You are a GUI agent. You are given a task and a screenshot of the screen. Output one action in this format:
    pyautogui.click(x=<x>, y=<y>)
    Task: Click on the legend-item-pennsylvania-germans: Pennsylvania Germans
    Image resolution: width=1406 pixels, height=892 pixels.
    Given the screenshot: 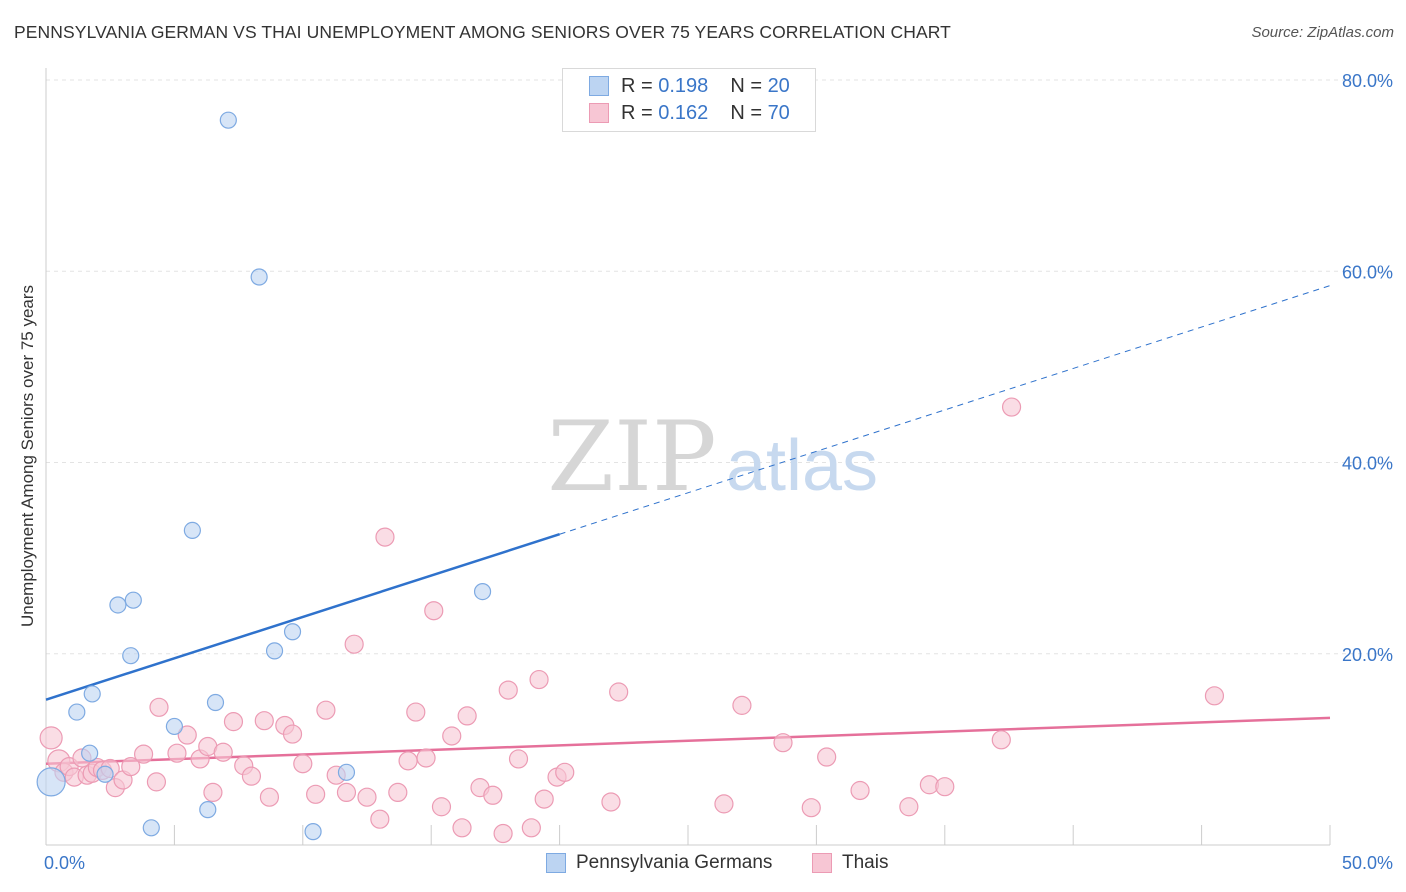 What is the action you would take?
    pyautogui.click(x=659, y=863)
    